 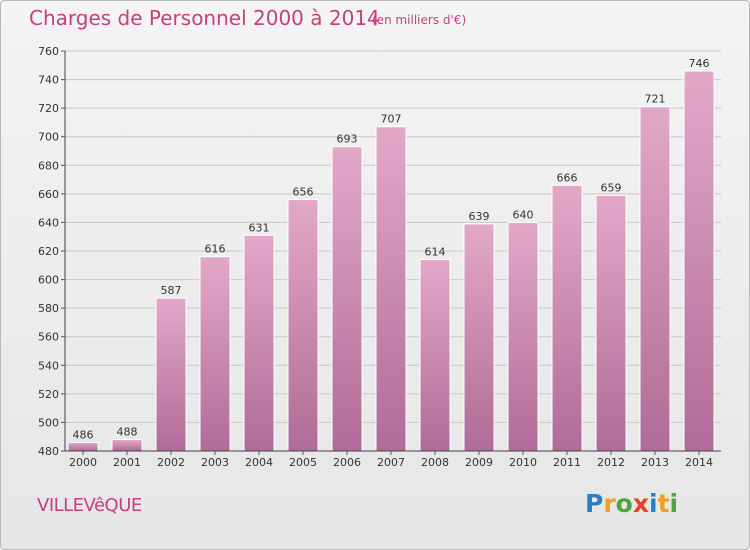 What do you see at coordinates (83, 462) in the screenshot?
I see `x-tick-label: 2000` at bounding box center [83, 462].